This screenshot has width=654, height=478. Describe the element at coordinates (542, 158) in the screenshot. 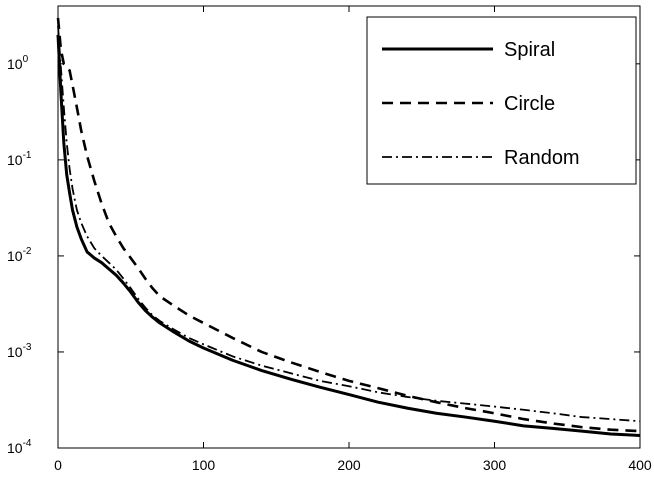

I see `legend-label-random: Random` at that location.